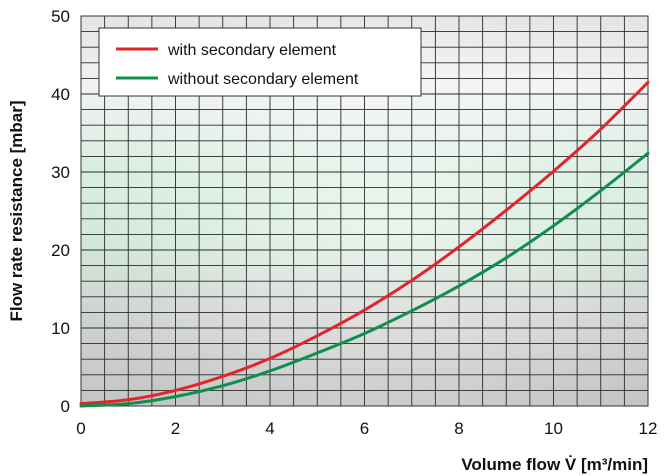  What do you see at coordinates (175, 428) in the screenshot?
I see `x-tick-label: 2` at bounding box center [175, 428].